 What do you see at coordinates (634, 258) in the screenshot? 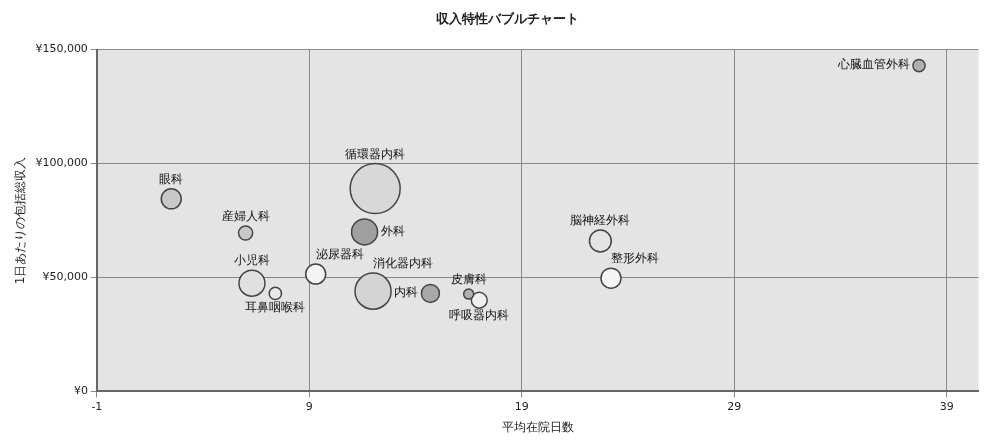
I see `series-label: 整形外科` at bounding box center [634, 258].